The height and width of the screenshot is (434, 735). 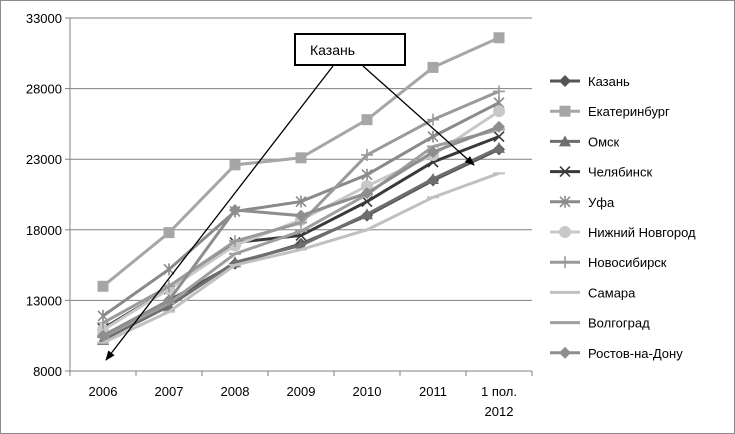 I want to click on x-tick-label: 2008, so click(x=235, y=391).